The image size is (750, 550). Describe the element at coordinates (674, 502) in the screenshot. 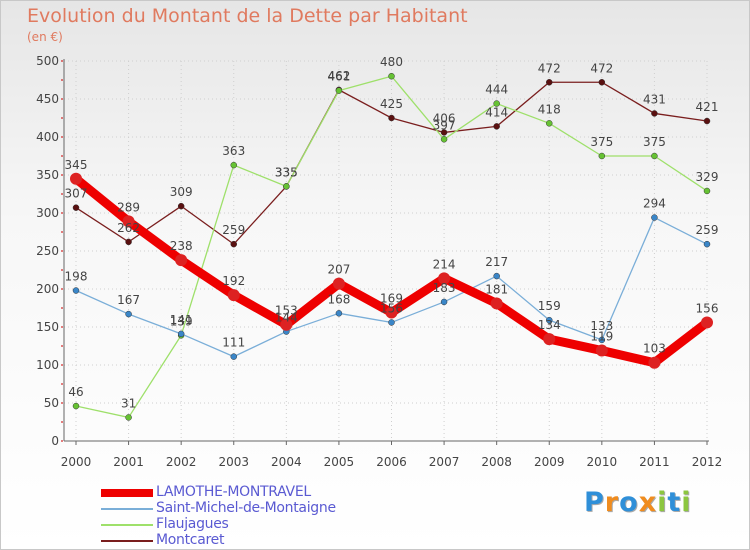

I see `logo-letter: t` at that location.